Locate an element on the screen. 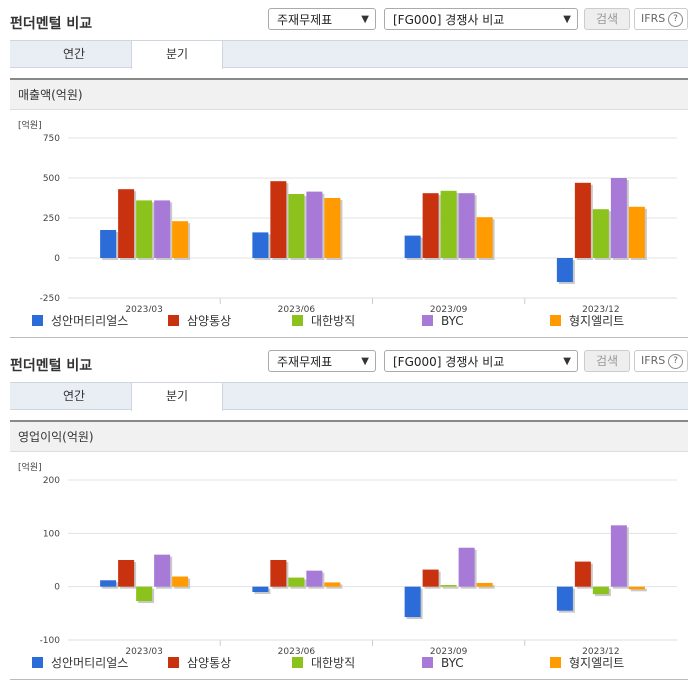  y-tick-label: 500 is located at coordinates (51, 179).